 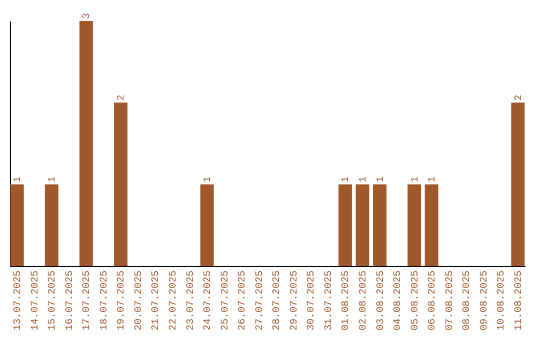 I want to click on x-tick-label: 01.08.2025, so click(x=346, y=300).